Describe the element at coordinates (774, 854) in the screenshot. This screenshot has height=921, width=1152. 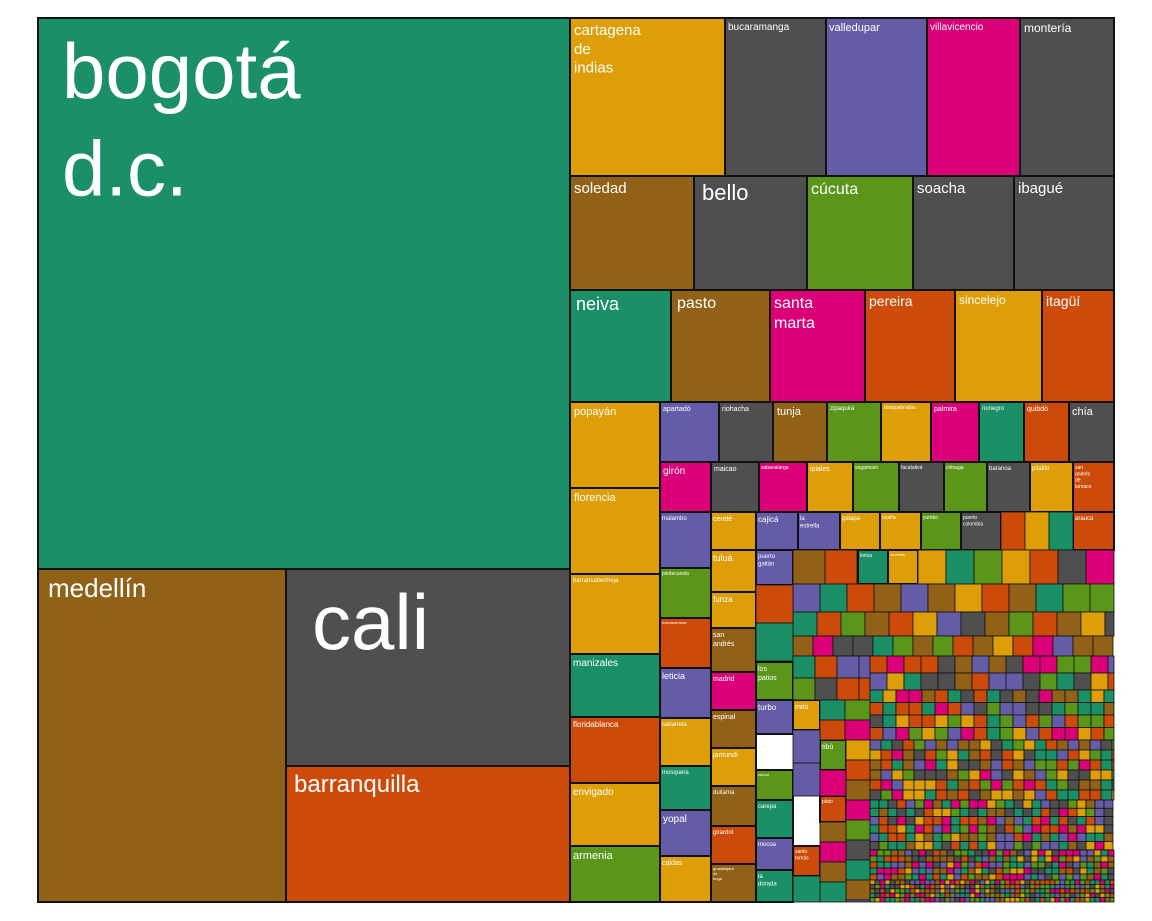
I see `tile-mocoa: mocoa` at that location.